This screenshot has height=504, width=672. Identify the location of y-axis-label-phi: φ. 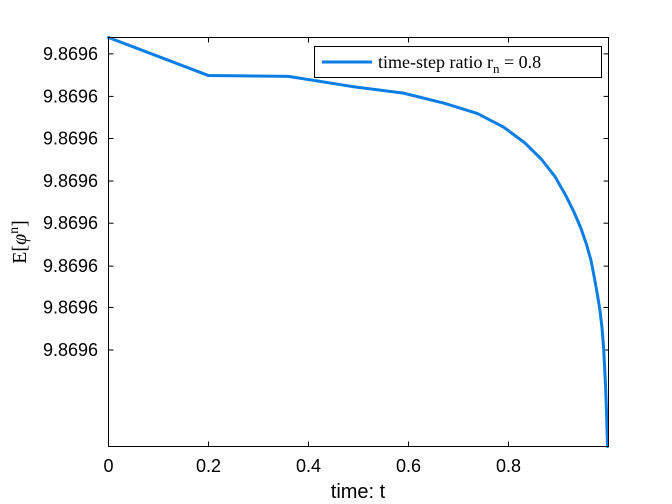
(20, 239).